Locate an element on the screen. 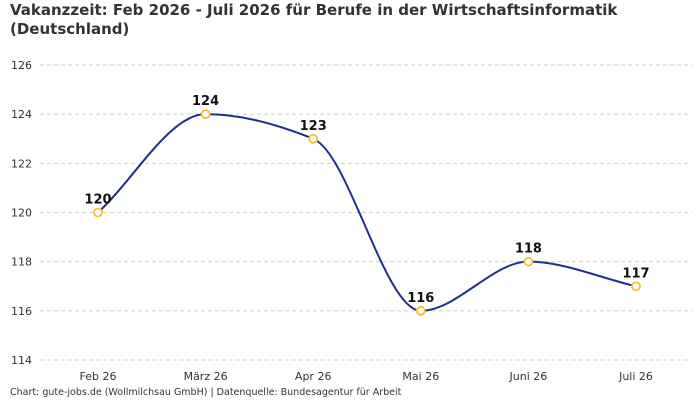 This screenshot has height=400, width=700. y-tick-label-124: 124 is located at coordinates (21, 114).